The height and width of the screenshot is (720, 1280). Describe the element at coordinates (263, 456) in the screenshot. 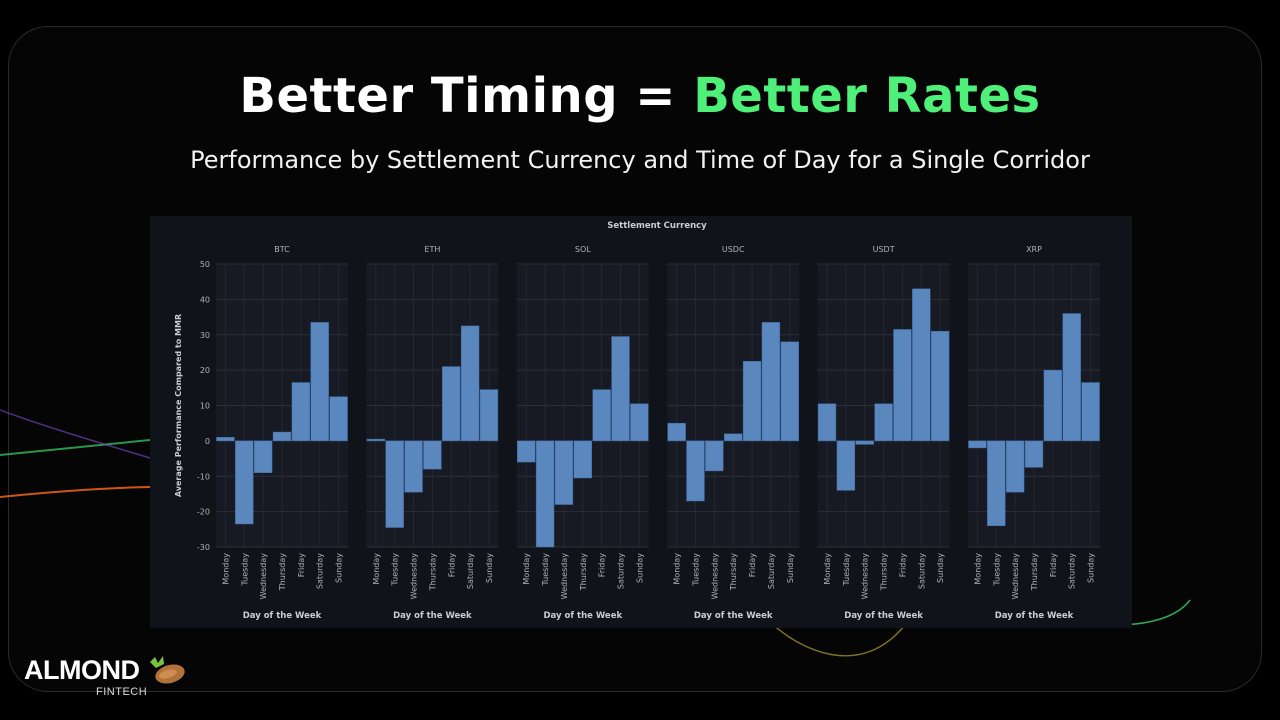

I see `bar-btc-wednesday` at that location.